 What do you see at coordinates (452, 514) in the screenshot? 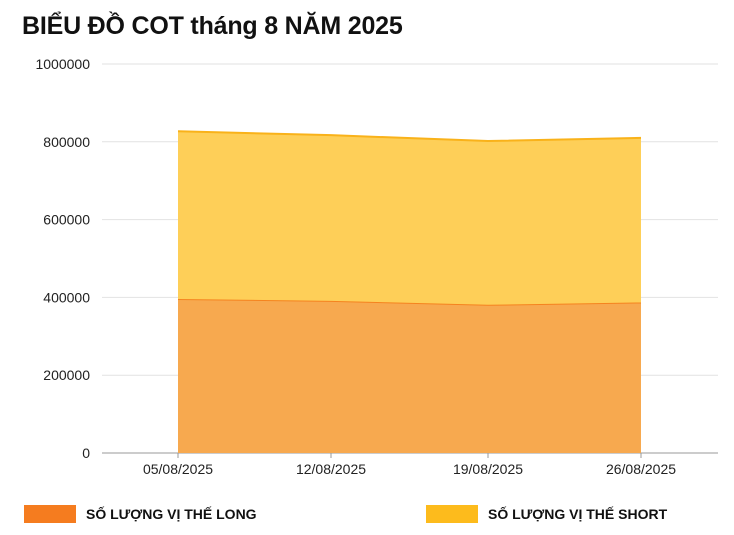
I see `legend-swatch-short` at bounding box center [452, 514].